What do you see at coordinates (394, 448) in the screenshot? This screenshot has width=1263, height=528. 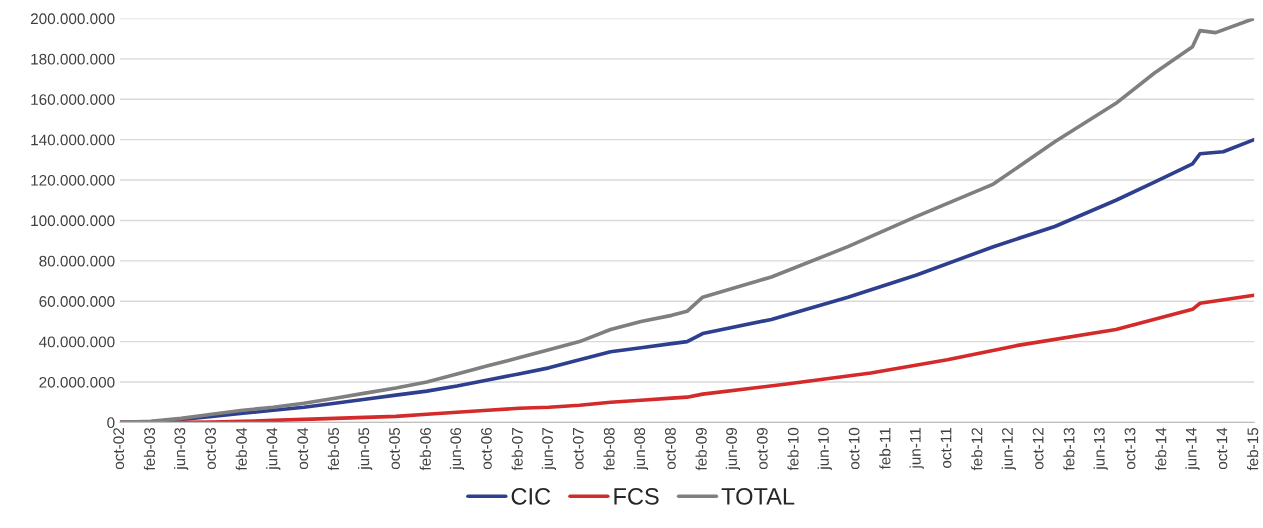 I see `x-tick-label: oct-05` at bounding box center [394, 448].